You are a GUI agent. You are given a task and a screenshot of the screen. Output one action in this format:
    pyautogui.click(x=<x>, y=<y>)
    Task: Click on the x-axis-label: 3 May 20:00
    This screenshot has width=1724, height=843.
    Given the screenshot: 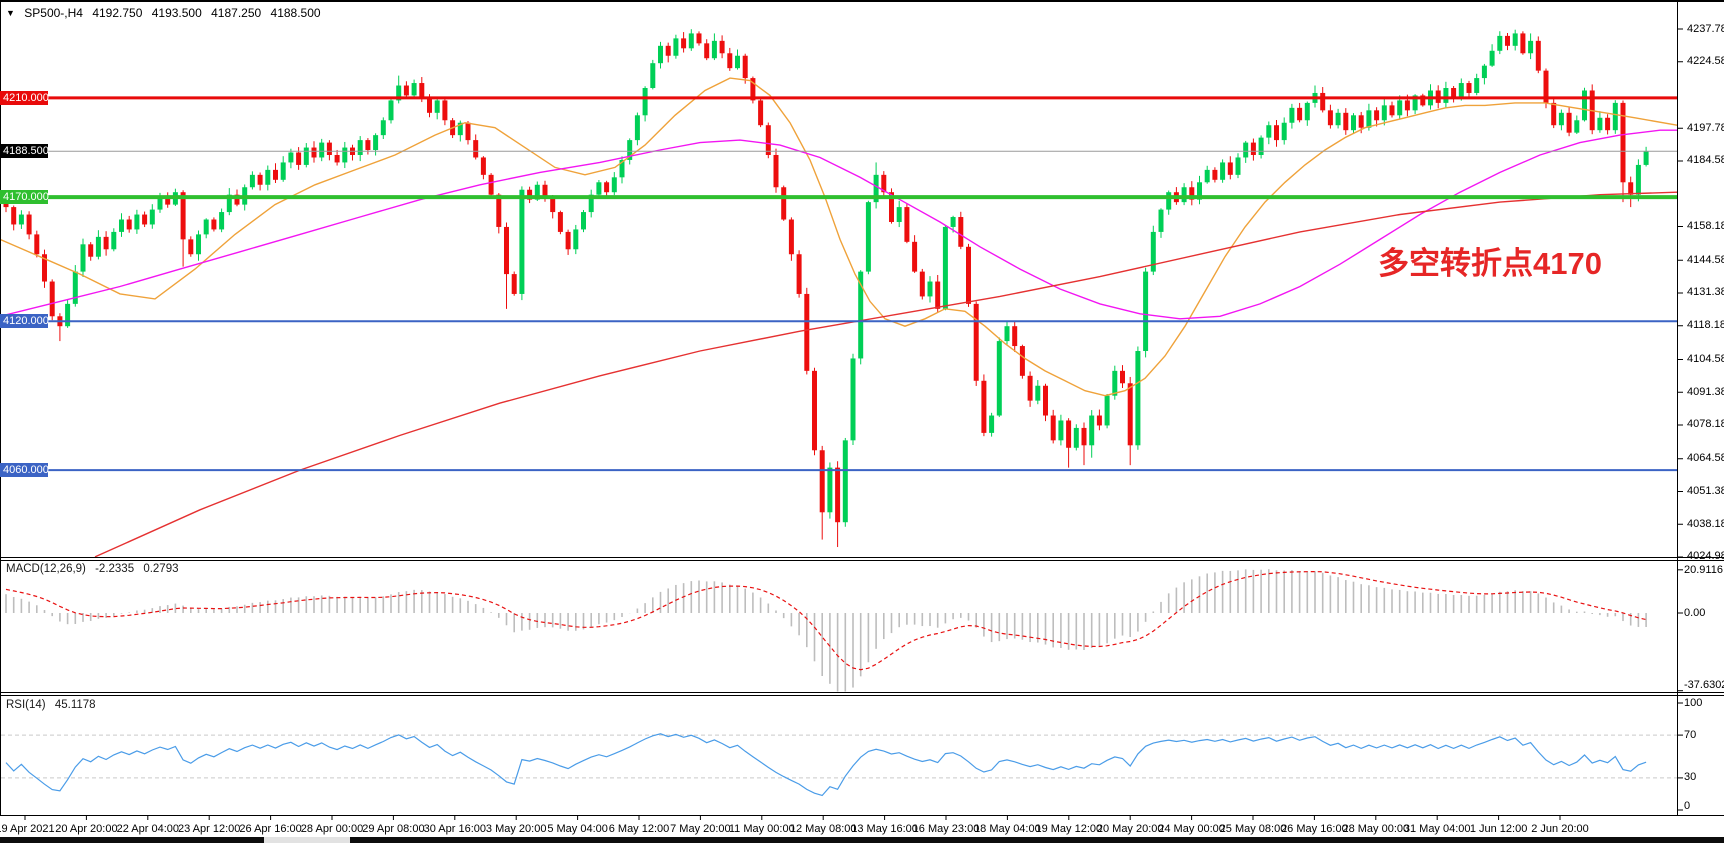 What is the action you would take?
    pyautogui.click(x=516, y=829)
    